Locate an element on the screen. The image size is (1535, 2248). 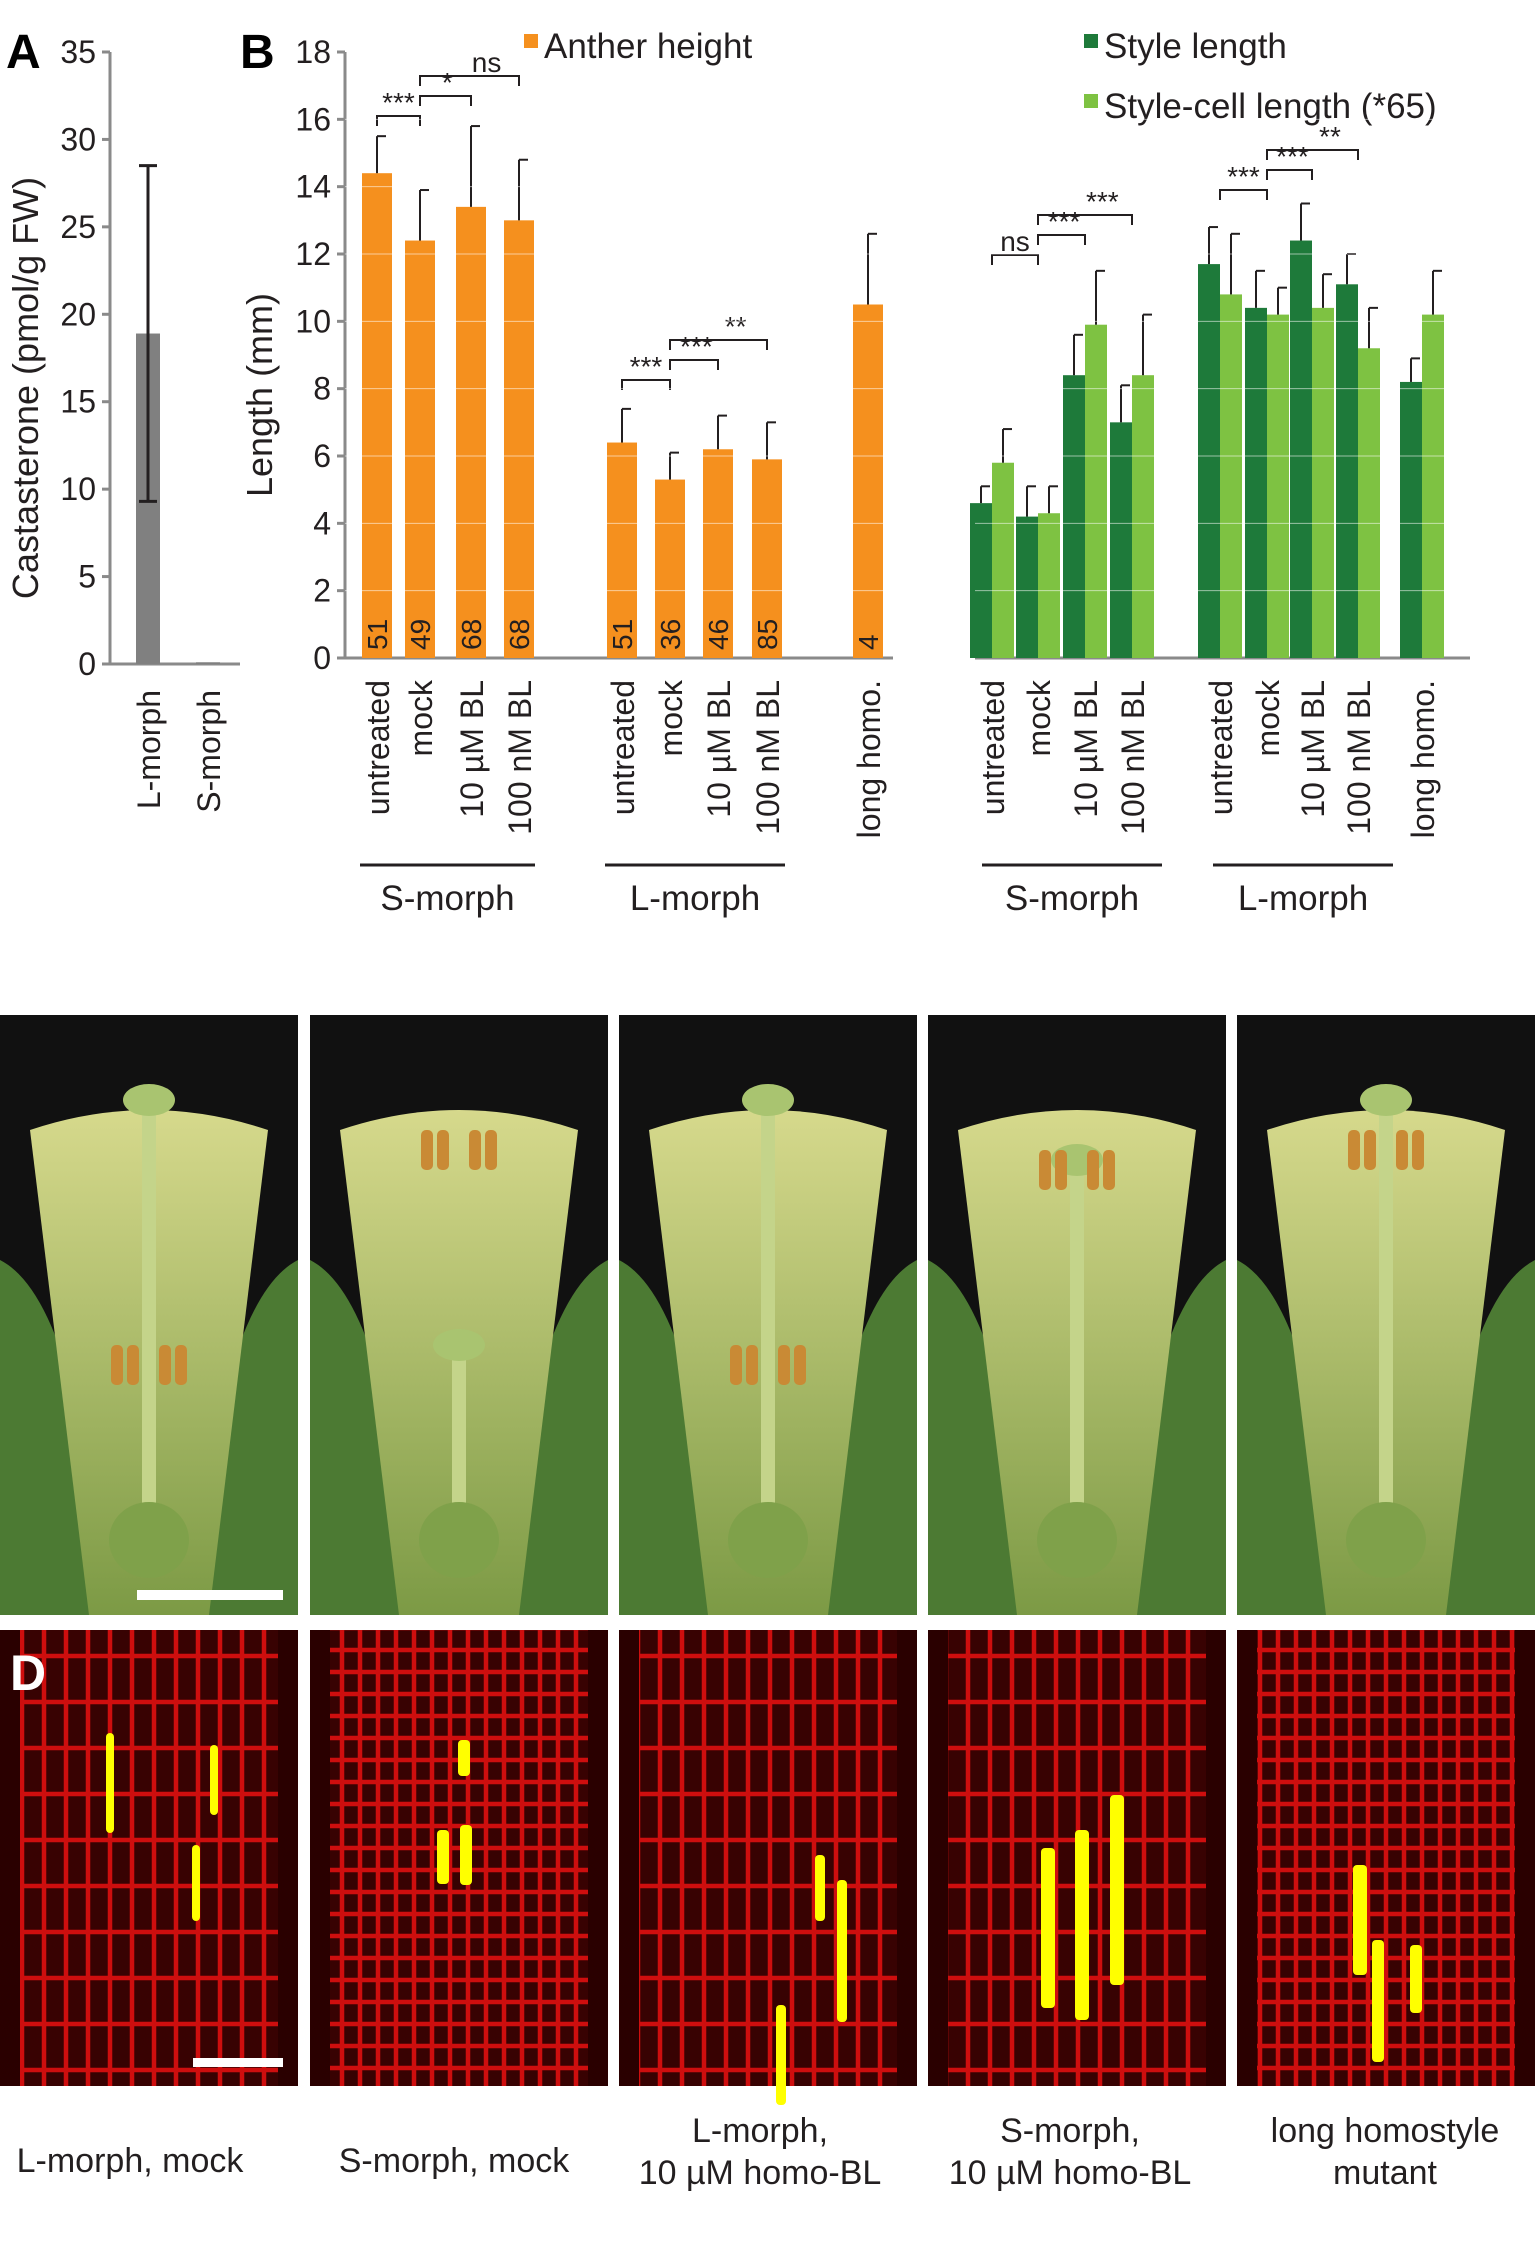
y-tick-label: 25 is located at coordinates (78, 227).